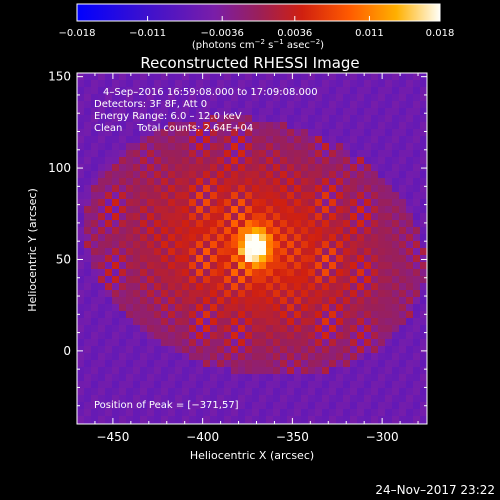  What do you see at coordinates (59, 168) in the screenshot?
I see `y-tick-label: 100` at bounding box center [59, 168].